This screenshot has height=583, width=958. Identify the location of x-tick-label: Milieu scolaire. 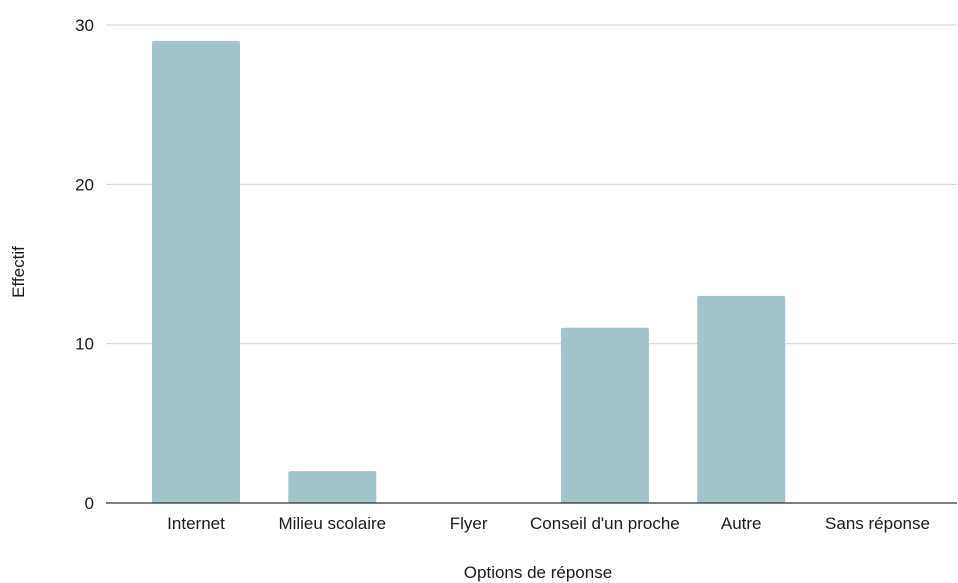
(332, 523).